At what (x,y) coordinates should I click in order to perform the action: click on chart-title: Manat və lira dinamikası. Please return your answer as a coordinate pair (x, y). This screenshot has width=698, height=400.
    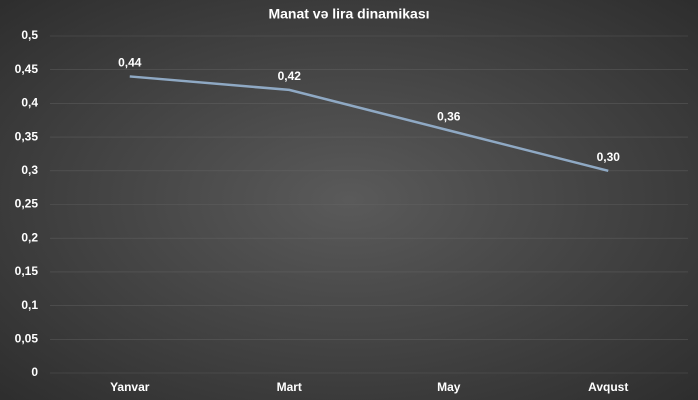
    Looking at the image, I should click on (348, 14).